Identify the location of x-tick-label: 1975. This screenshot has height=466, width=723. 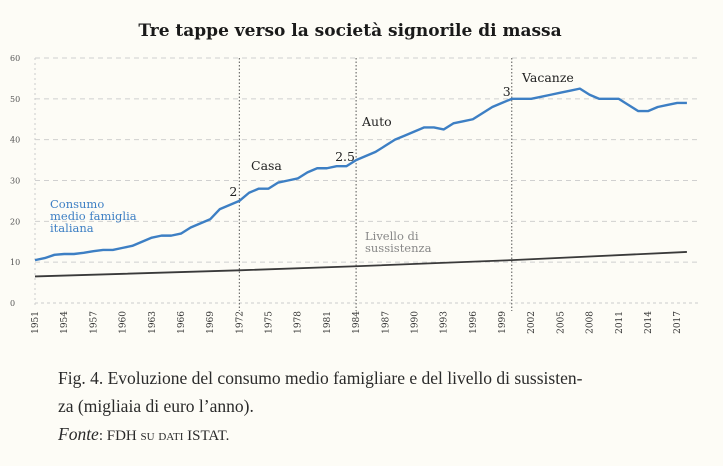
(270, 322).